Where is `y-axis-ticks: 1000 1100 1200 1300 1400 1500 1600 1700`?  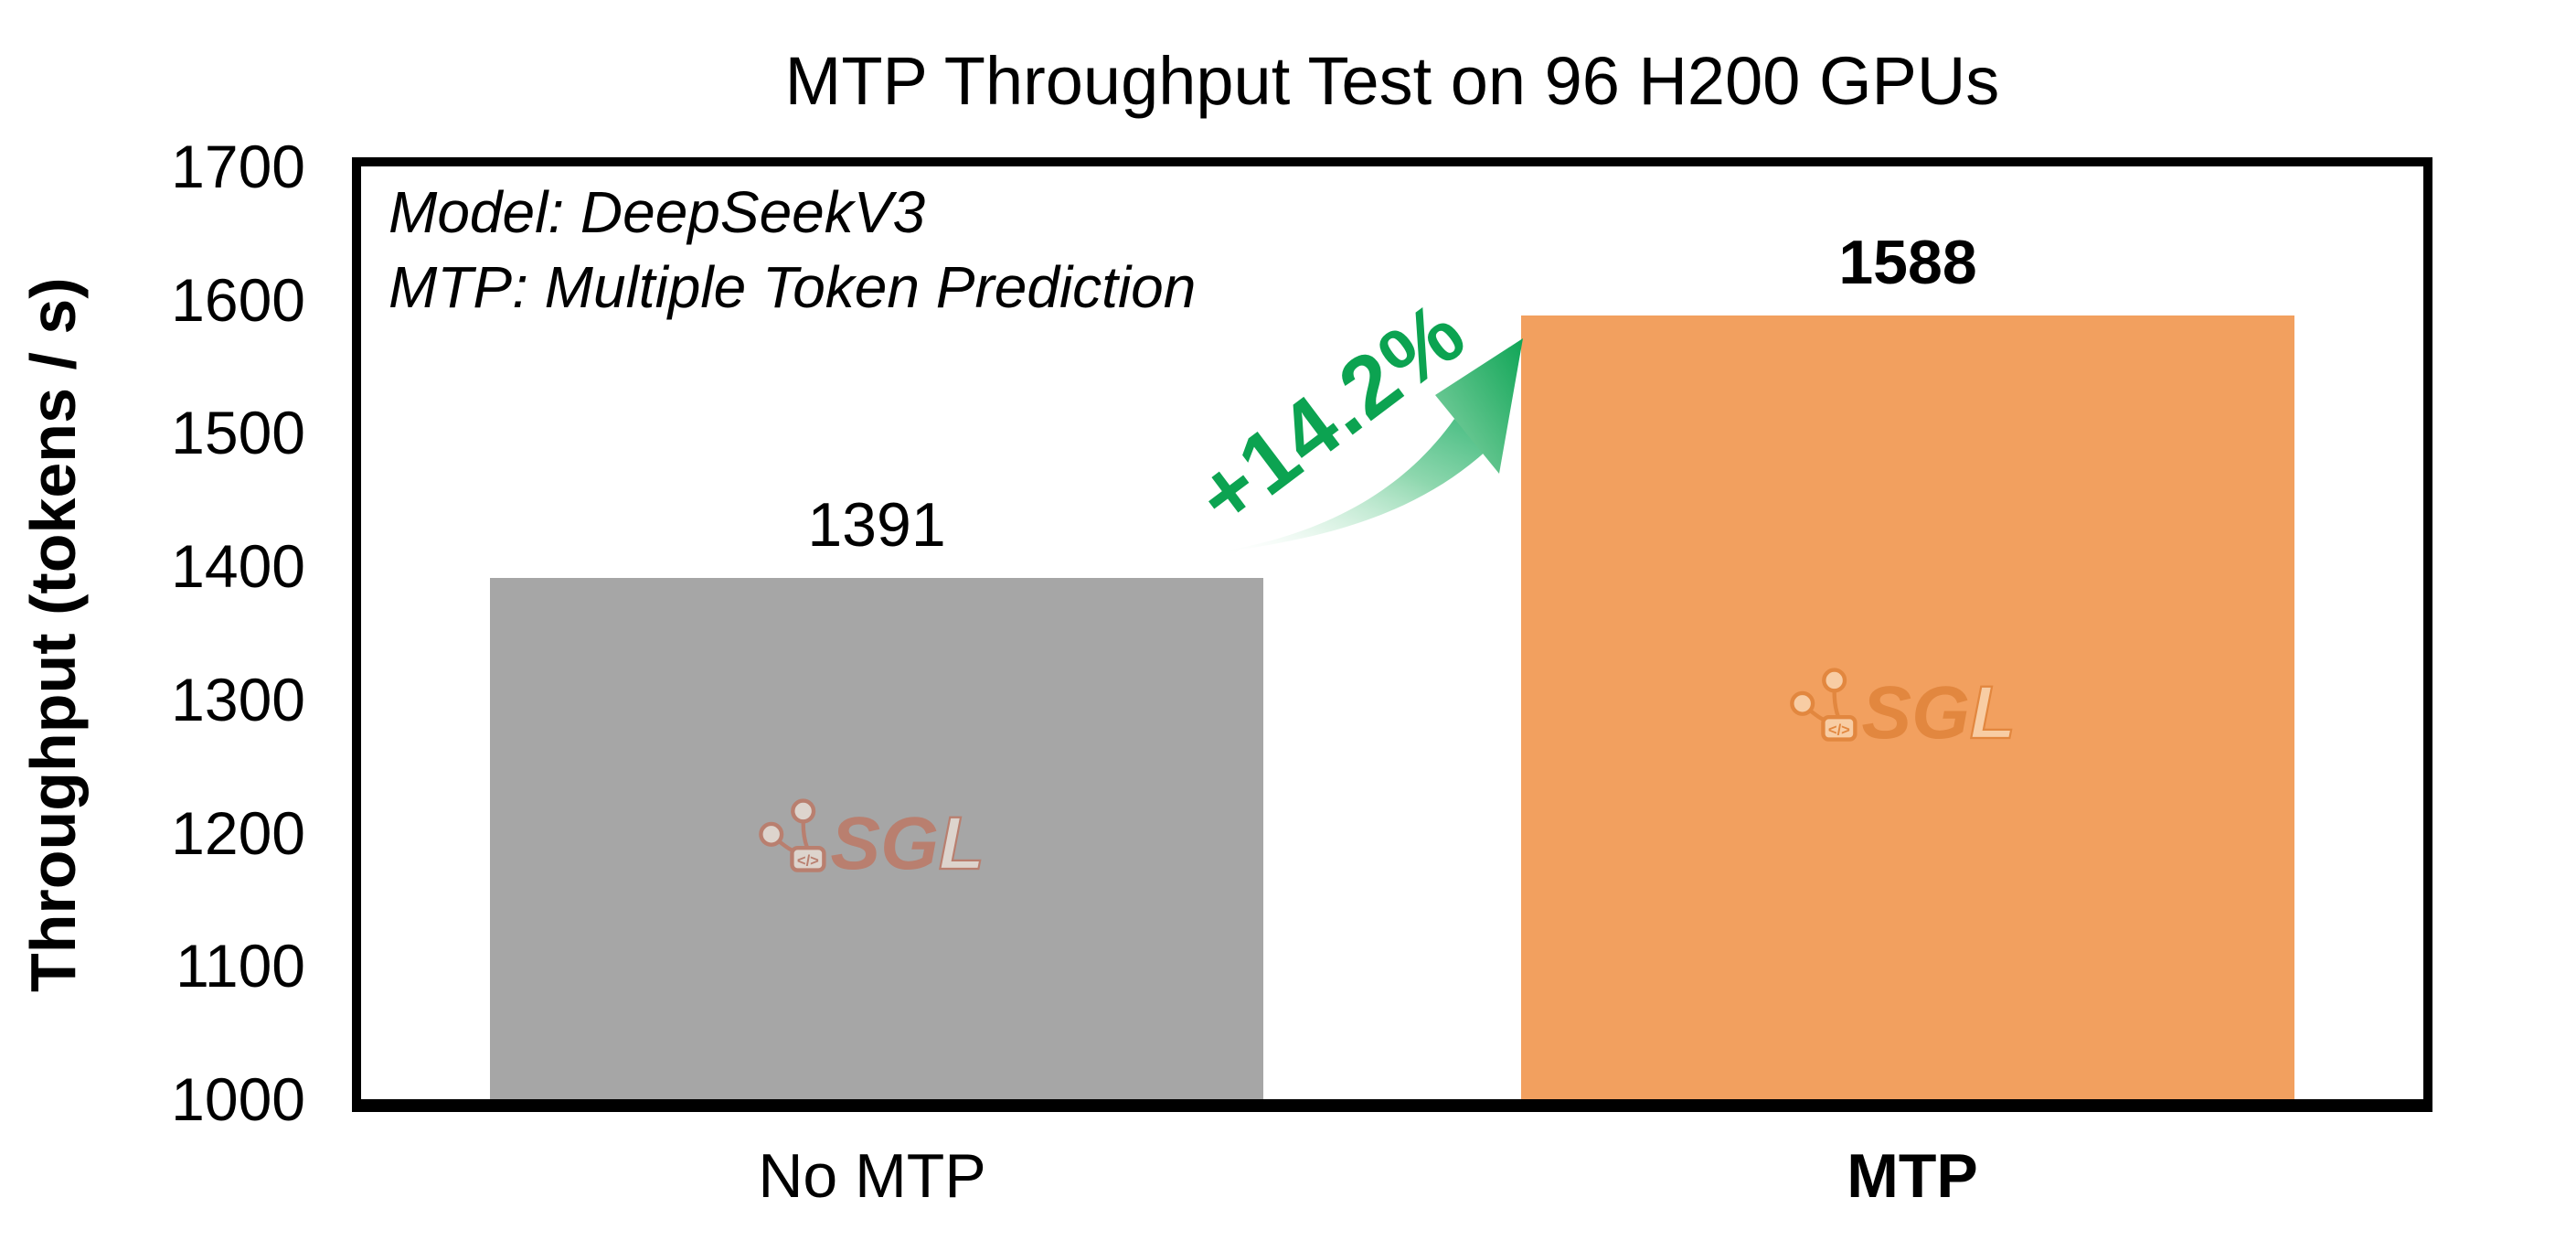 y-axis-ticks: 1000 1100 1200 1300 1400 1500 1600 1700 is located at coordinates (159, 632).